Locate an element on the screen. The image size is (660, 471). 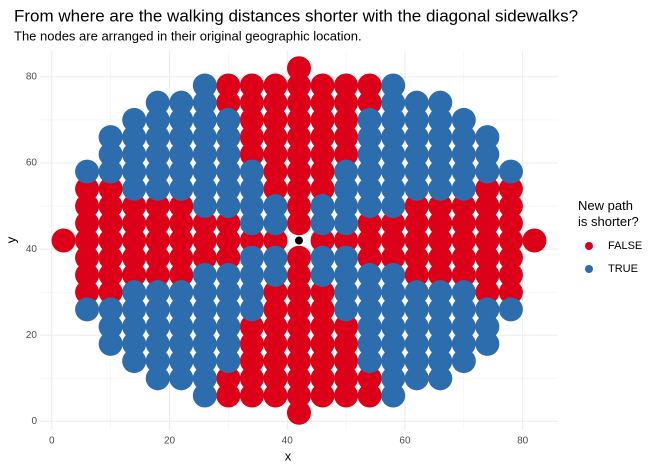
legend-title: New path is shorter? is located at coordinates (608, 213).